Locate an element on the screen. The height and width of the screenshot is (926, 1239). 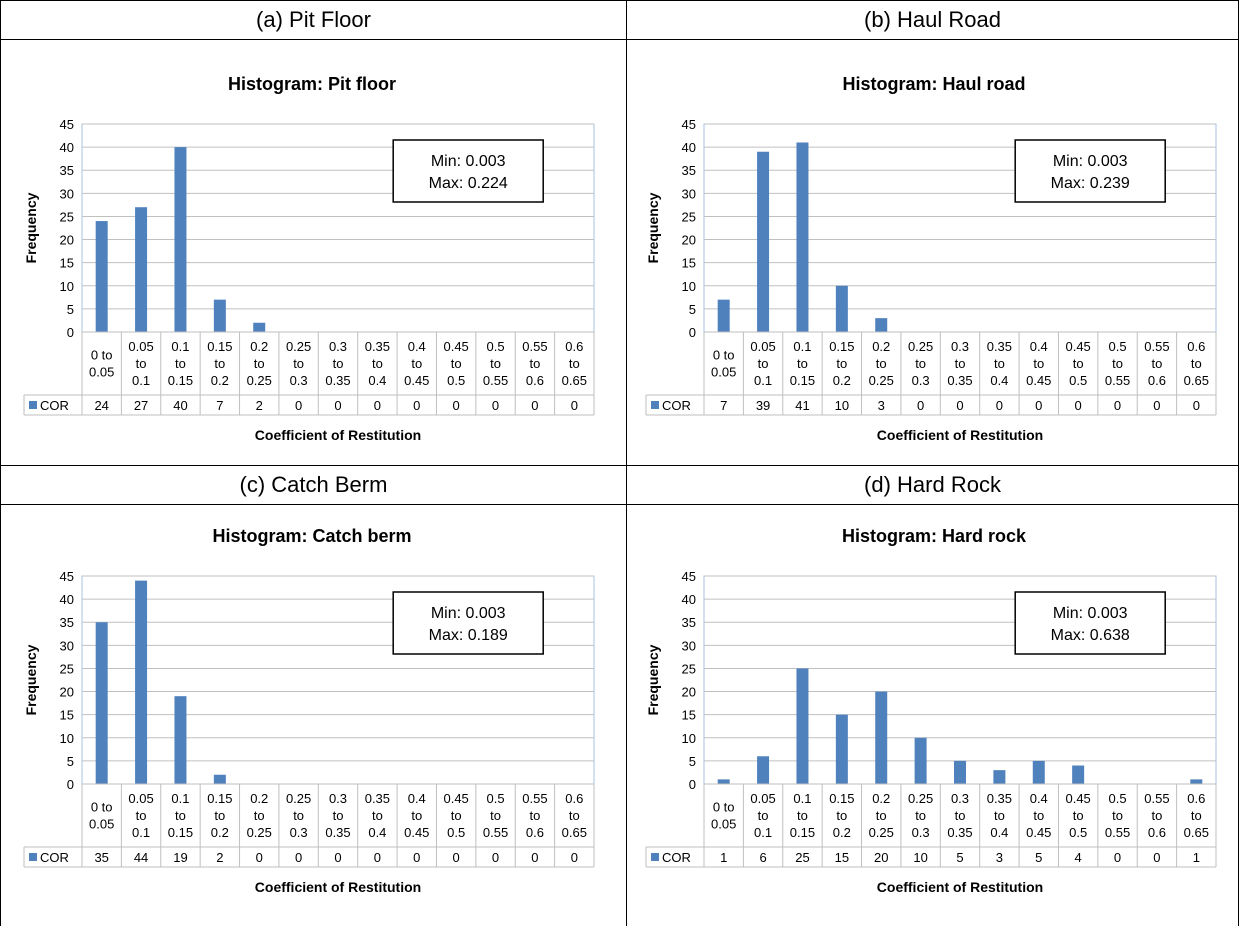
data-value: 19 is located at coordinates (180, 857).